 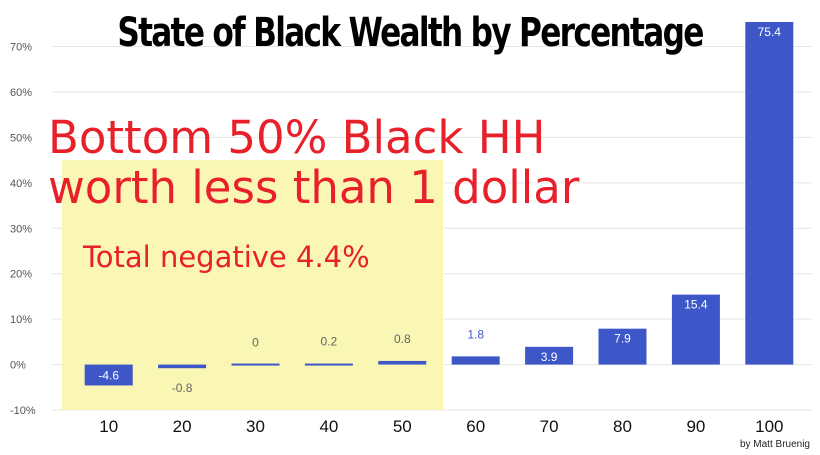 What do you see at coordinates (255, 343) in the screenshot?
I see `bar-value-label: 0` at bounding box center [255, 343].